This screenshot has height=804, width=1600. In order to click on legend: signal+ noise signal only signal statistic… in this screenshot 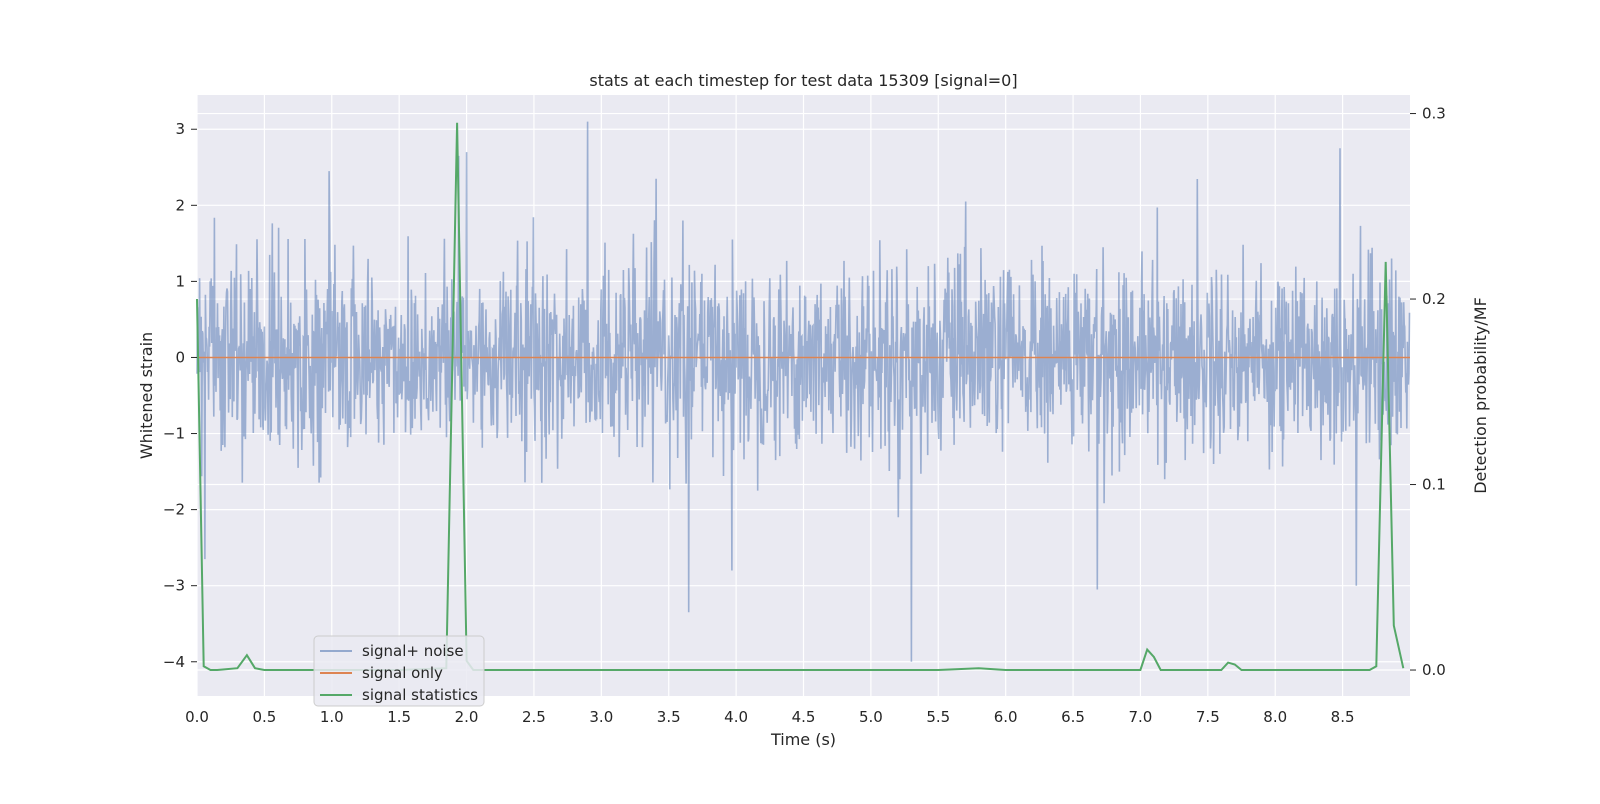, I will do `click(399, 671)`.